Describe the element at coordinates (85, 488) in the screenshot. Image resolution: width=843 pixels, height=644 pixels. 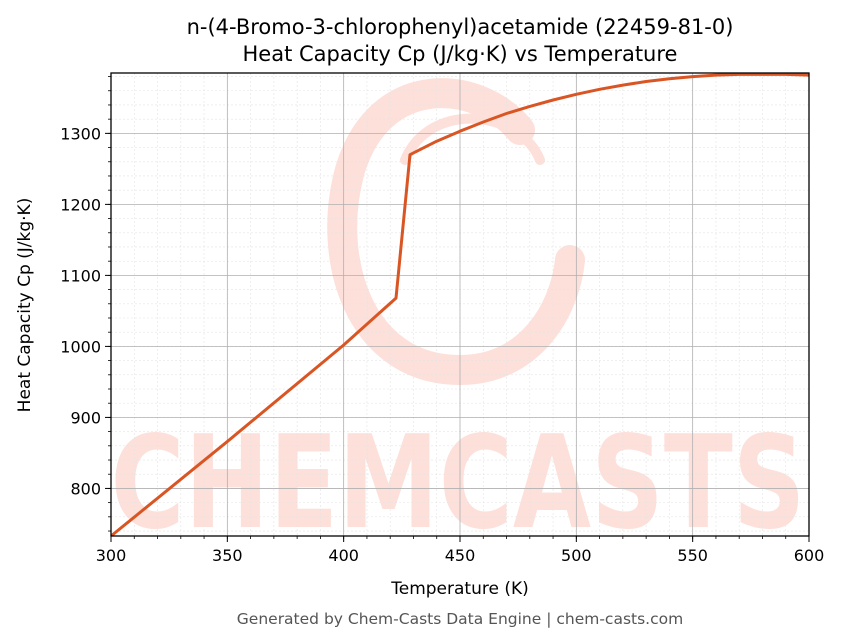
I see `y-tick-label: 800` at that location.